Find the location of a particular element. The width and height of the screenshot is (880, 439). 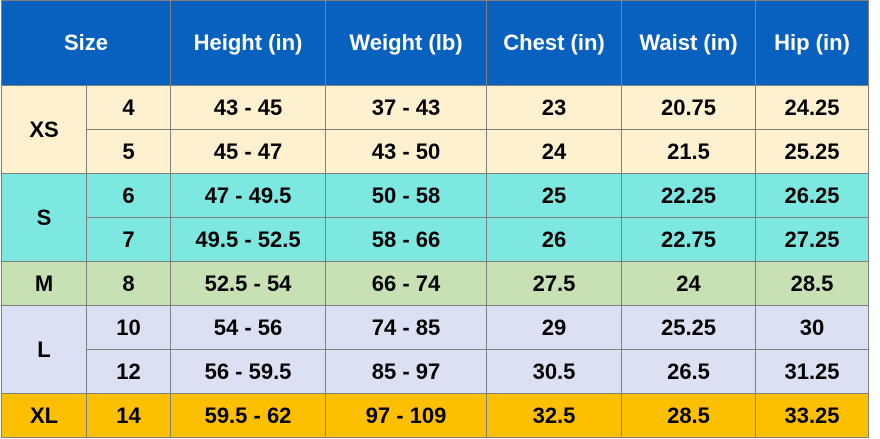

chest-cell: 29 is located at coordinates (554, 327).